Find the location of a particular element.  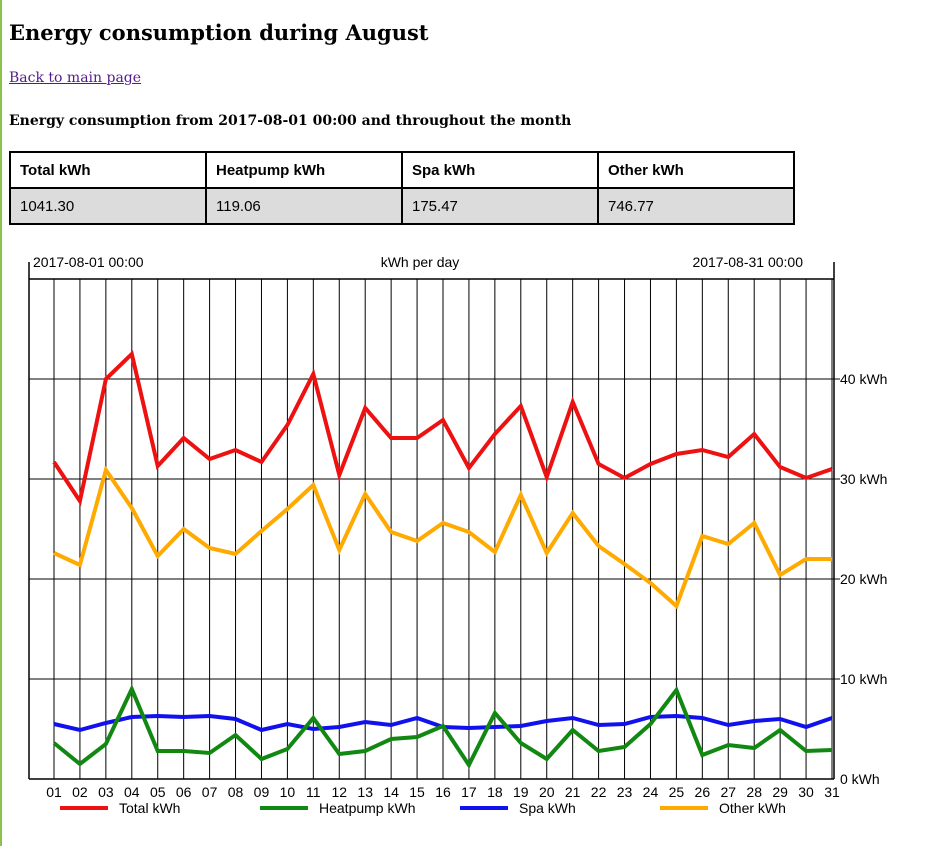

legend-label: Spa kWh is located at coordinates (547, 808).